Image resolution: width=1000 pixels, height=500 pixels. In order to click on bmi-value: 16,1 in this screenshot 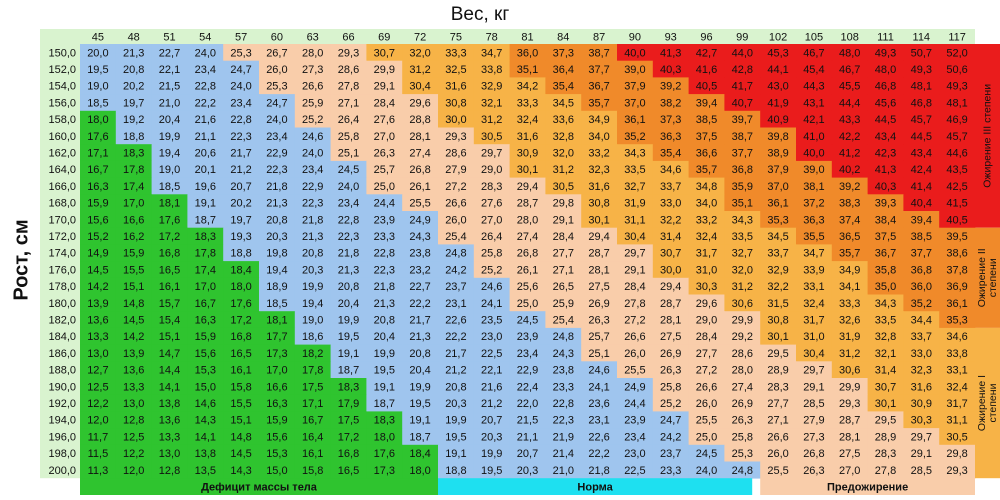, I will do `click(240, 371)`.